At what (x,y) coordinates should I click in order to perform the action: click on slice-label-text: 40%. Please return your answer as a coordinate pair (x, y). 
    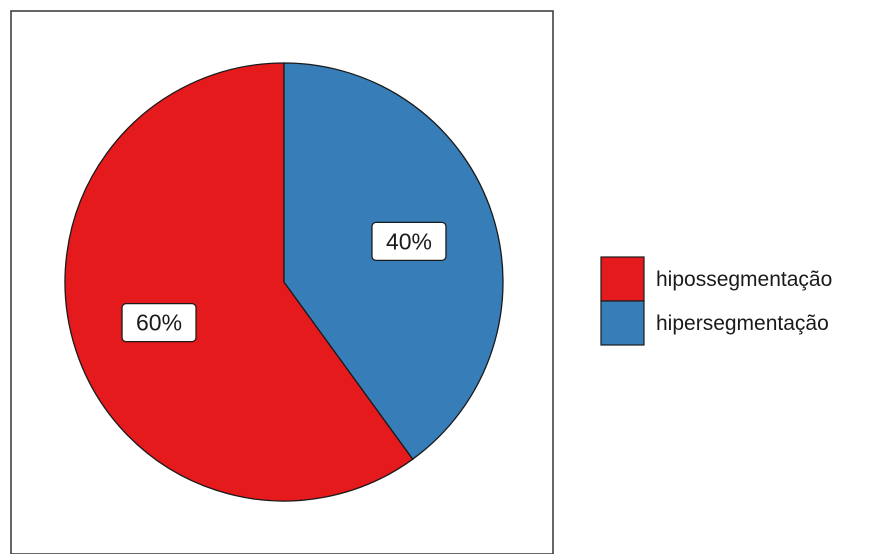
    Looking at the image, I should click on (409, 241).